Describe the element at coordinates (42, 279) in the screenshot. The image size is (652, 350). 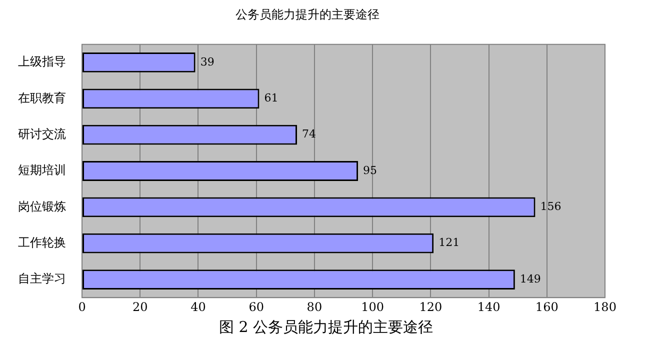
I see `y-tick-label: 自主学习` at that location.